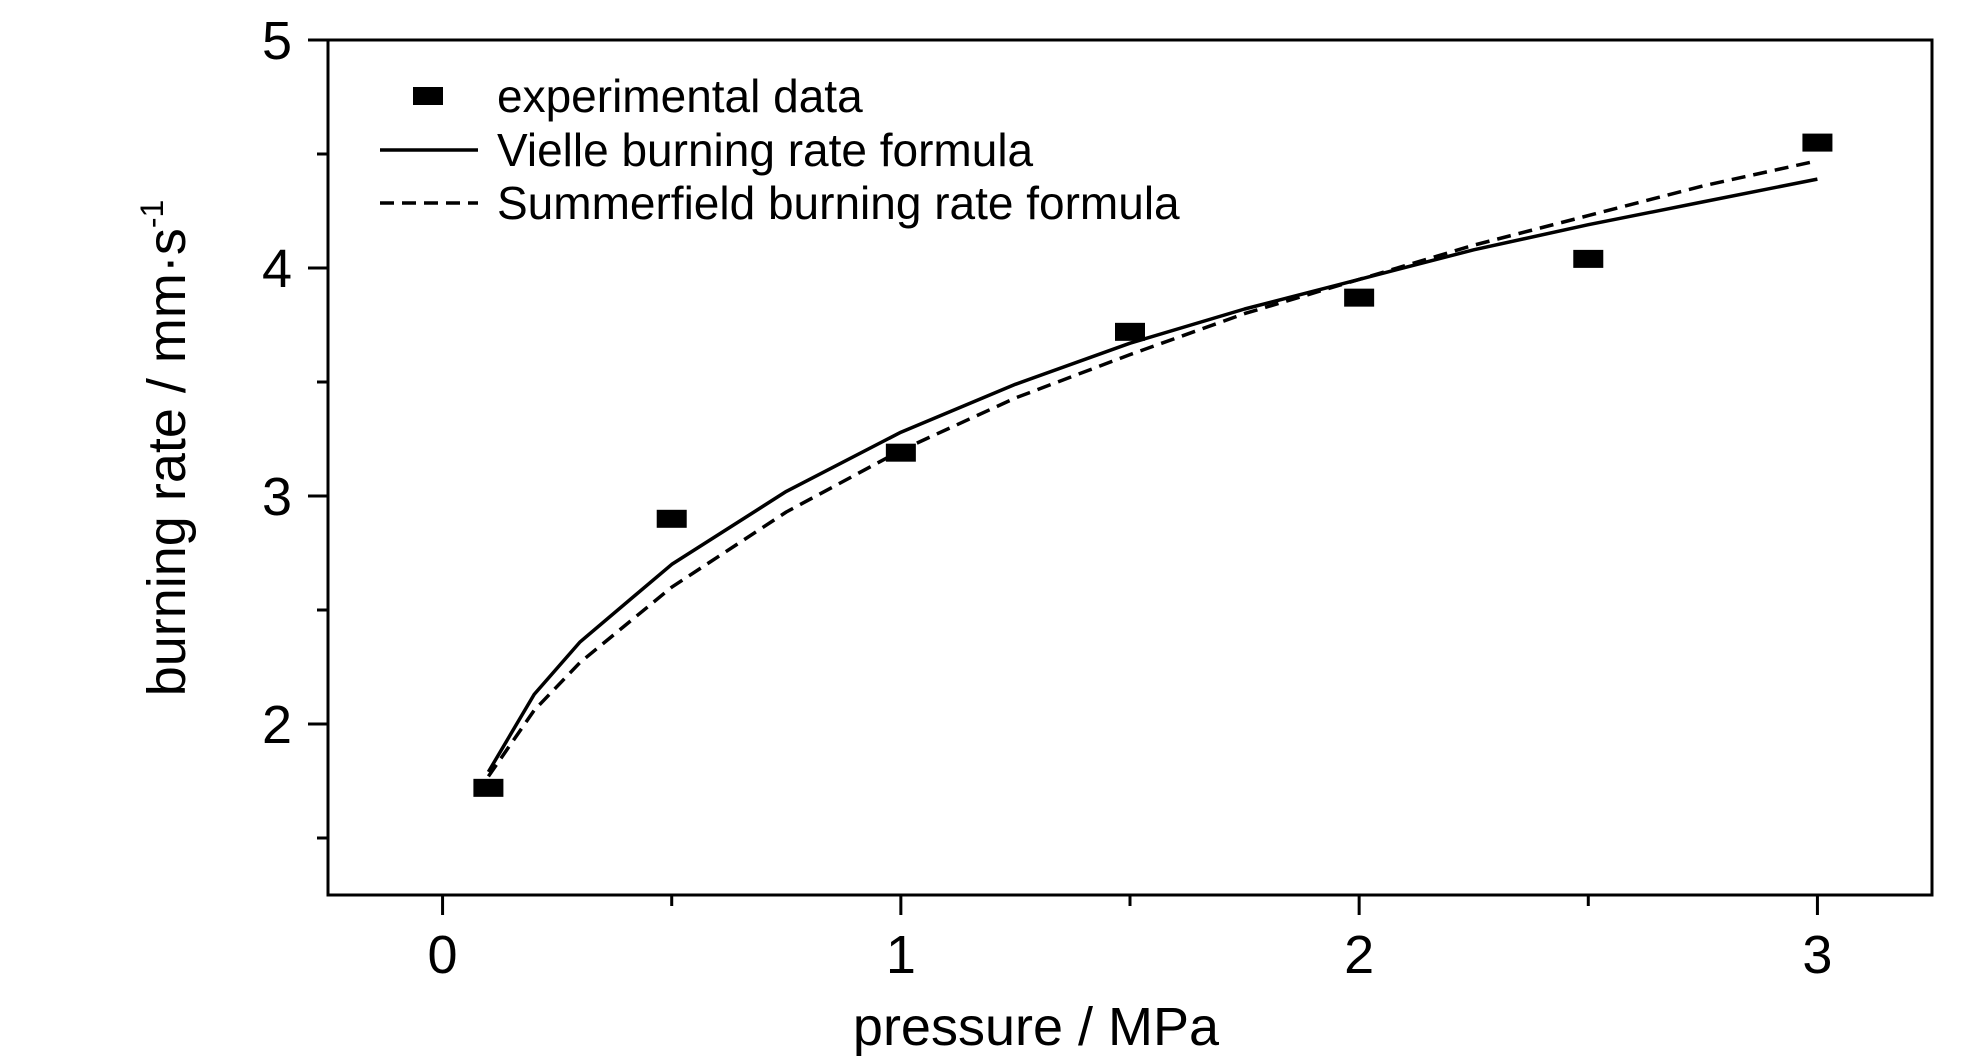 The image size is (1984, 1063). I want to click on x-axis-title: pressure / MPa, so click(1036, 1027).